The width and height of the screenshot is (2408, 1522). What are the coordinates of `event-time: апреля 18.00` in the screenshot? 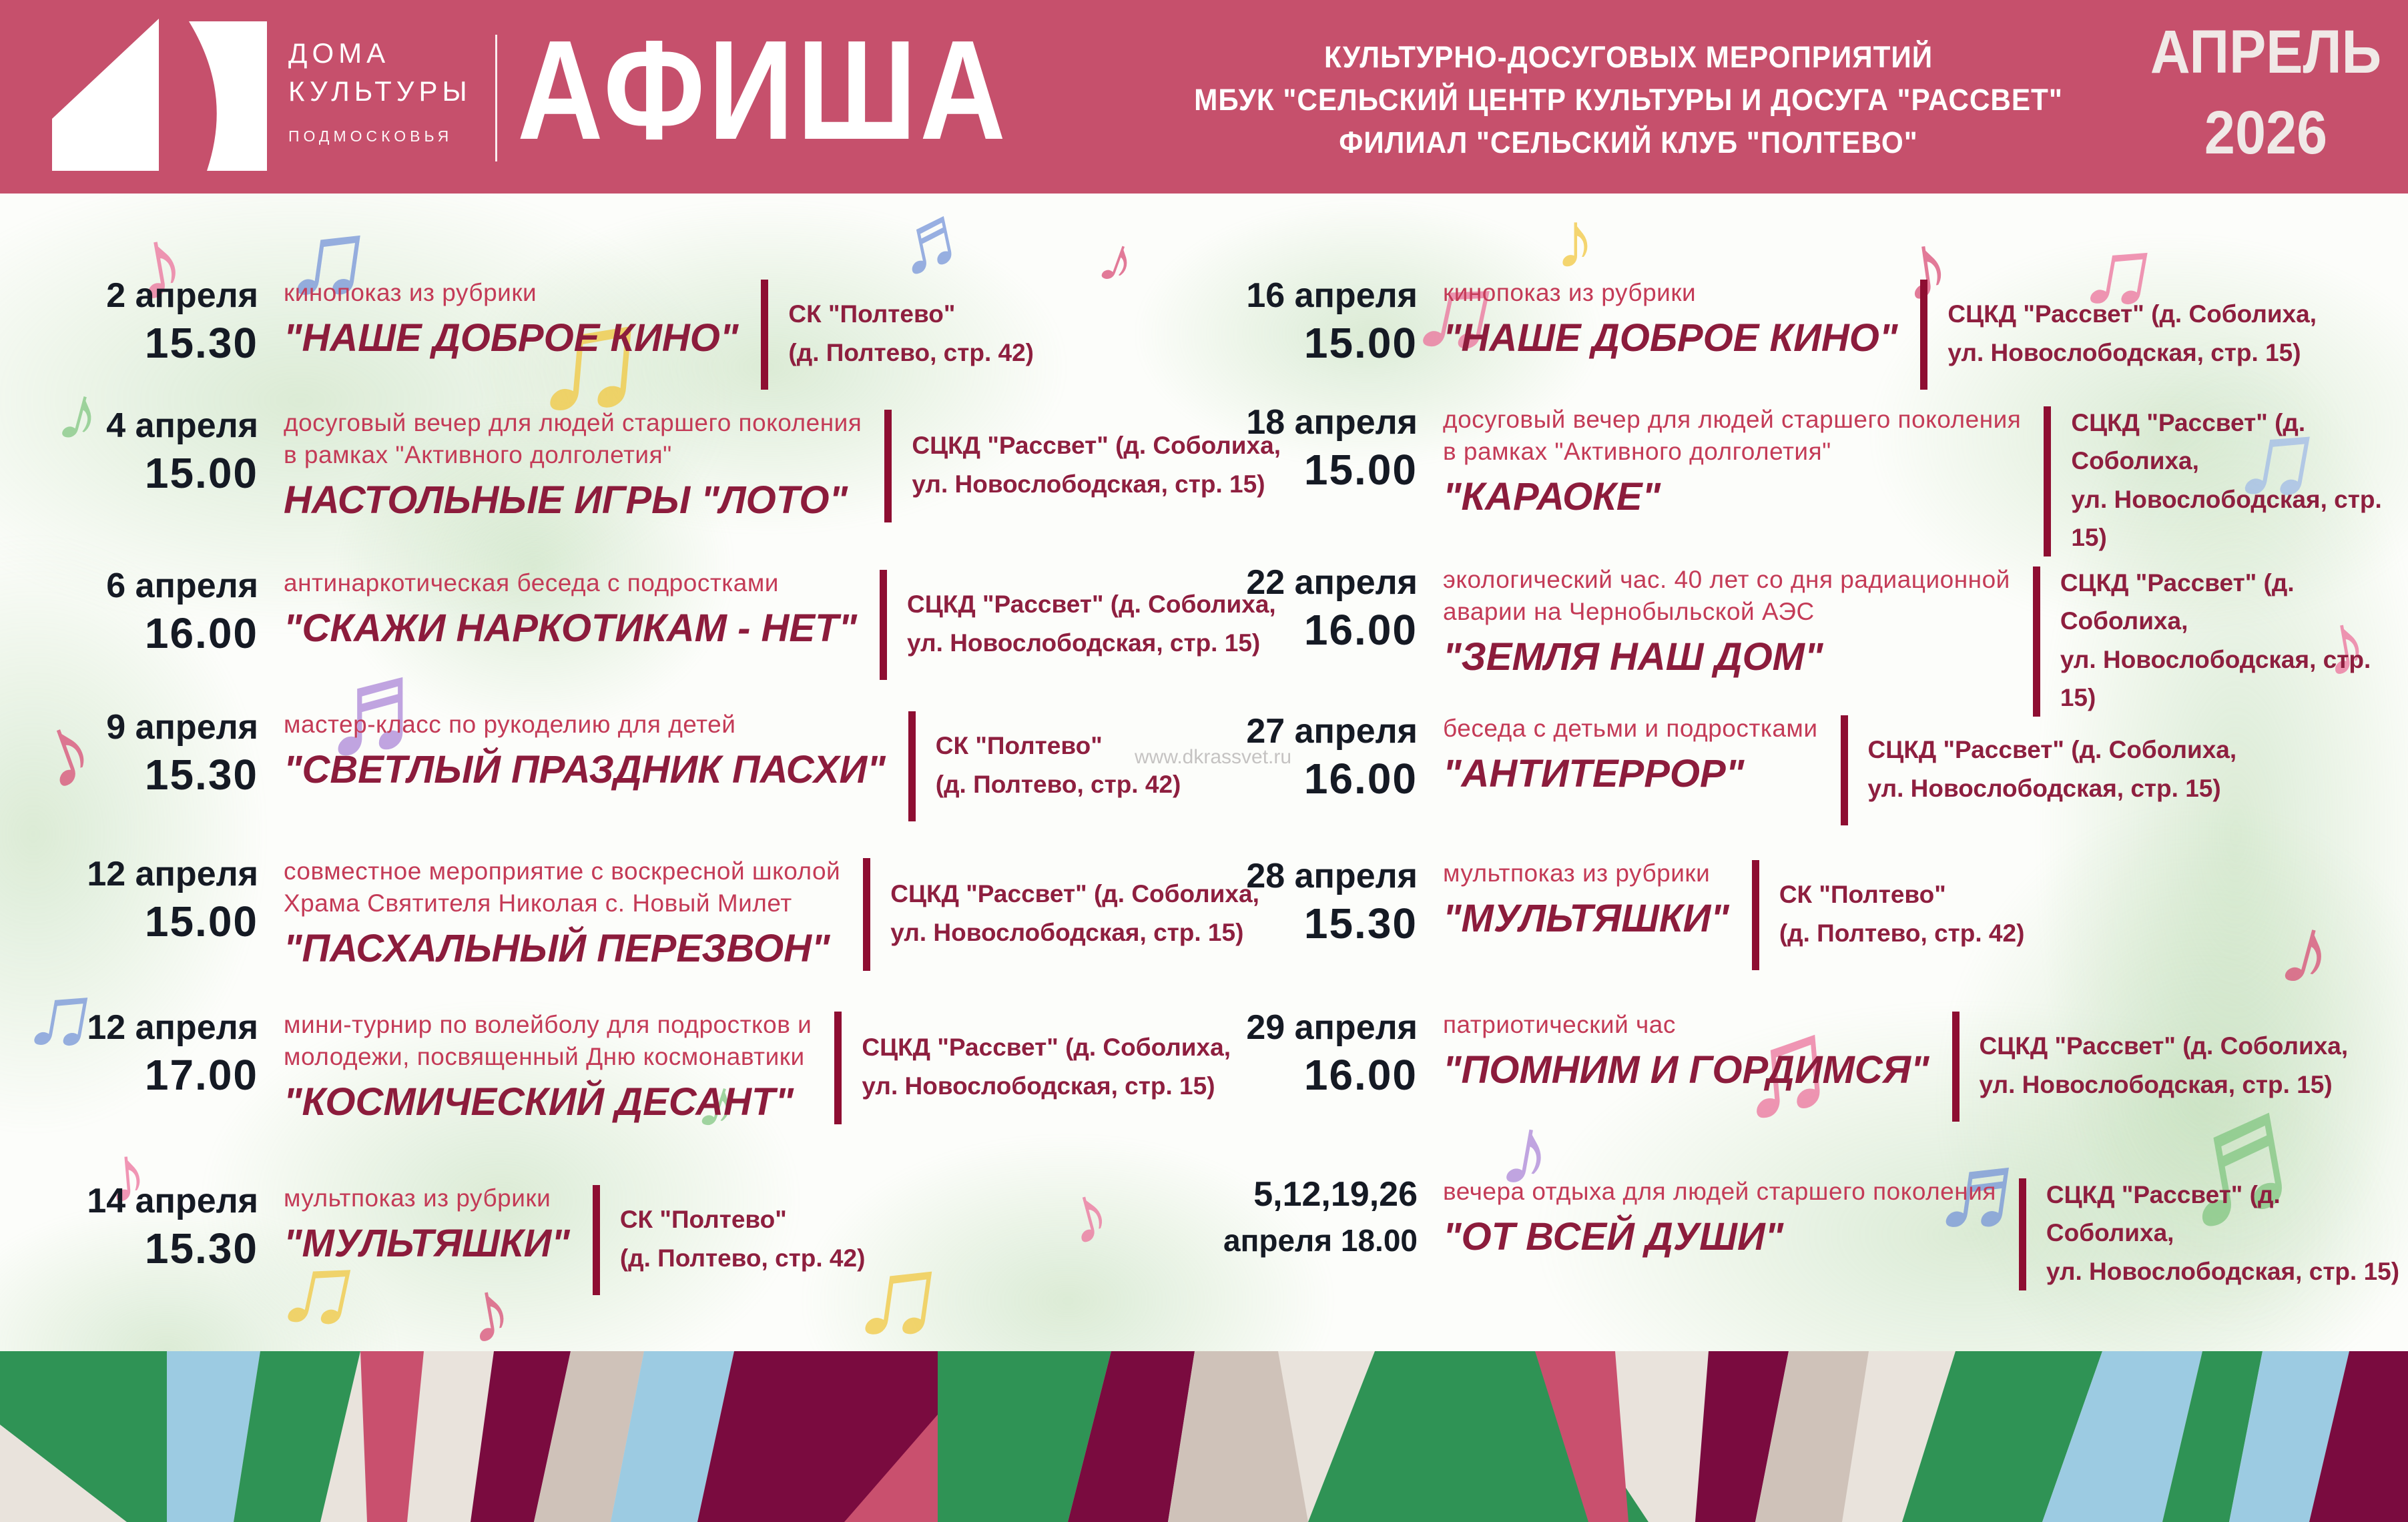 It's located at (1320, 1240).